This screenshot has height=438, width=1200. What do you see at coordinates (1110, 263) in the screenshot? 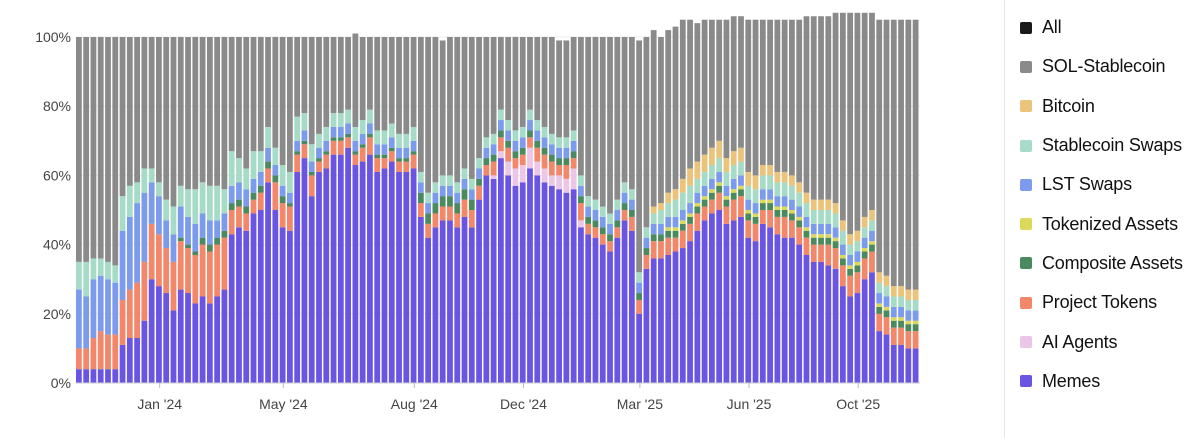
I see `legend-item-composite-assets: Composite Assets` at bounding box center [1110, 263].